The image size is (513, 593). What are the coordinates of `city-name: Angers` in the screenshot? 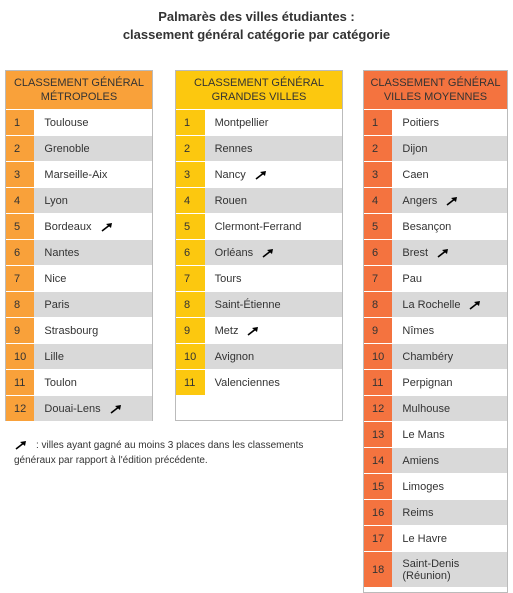 It's located at (420, 200).